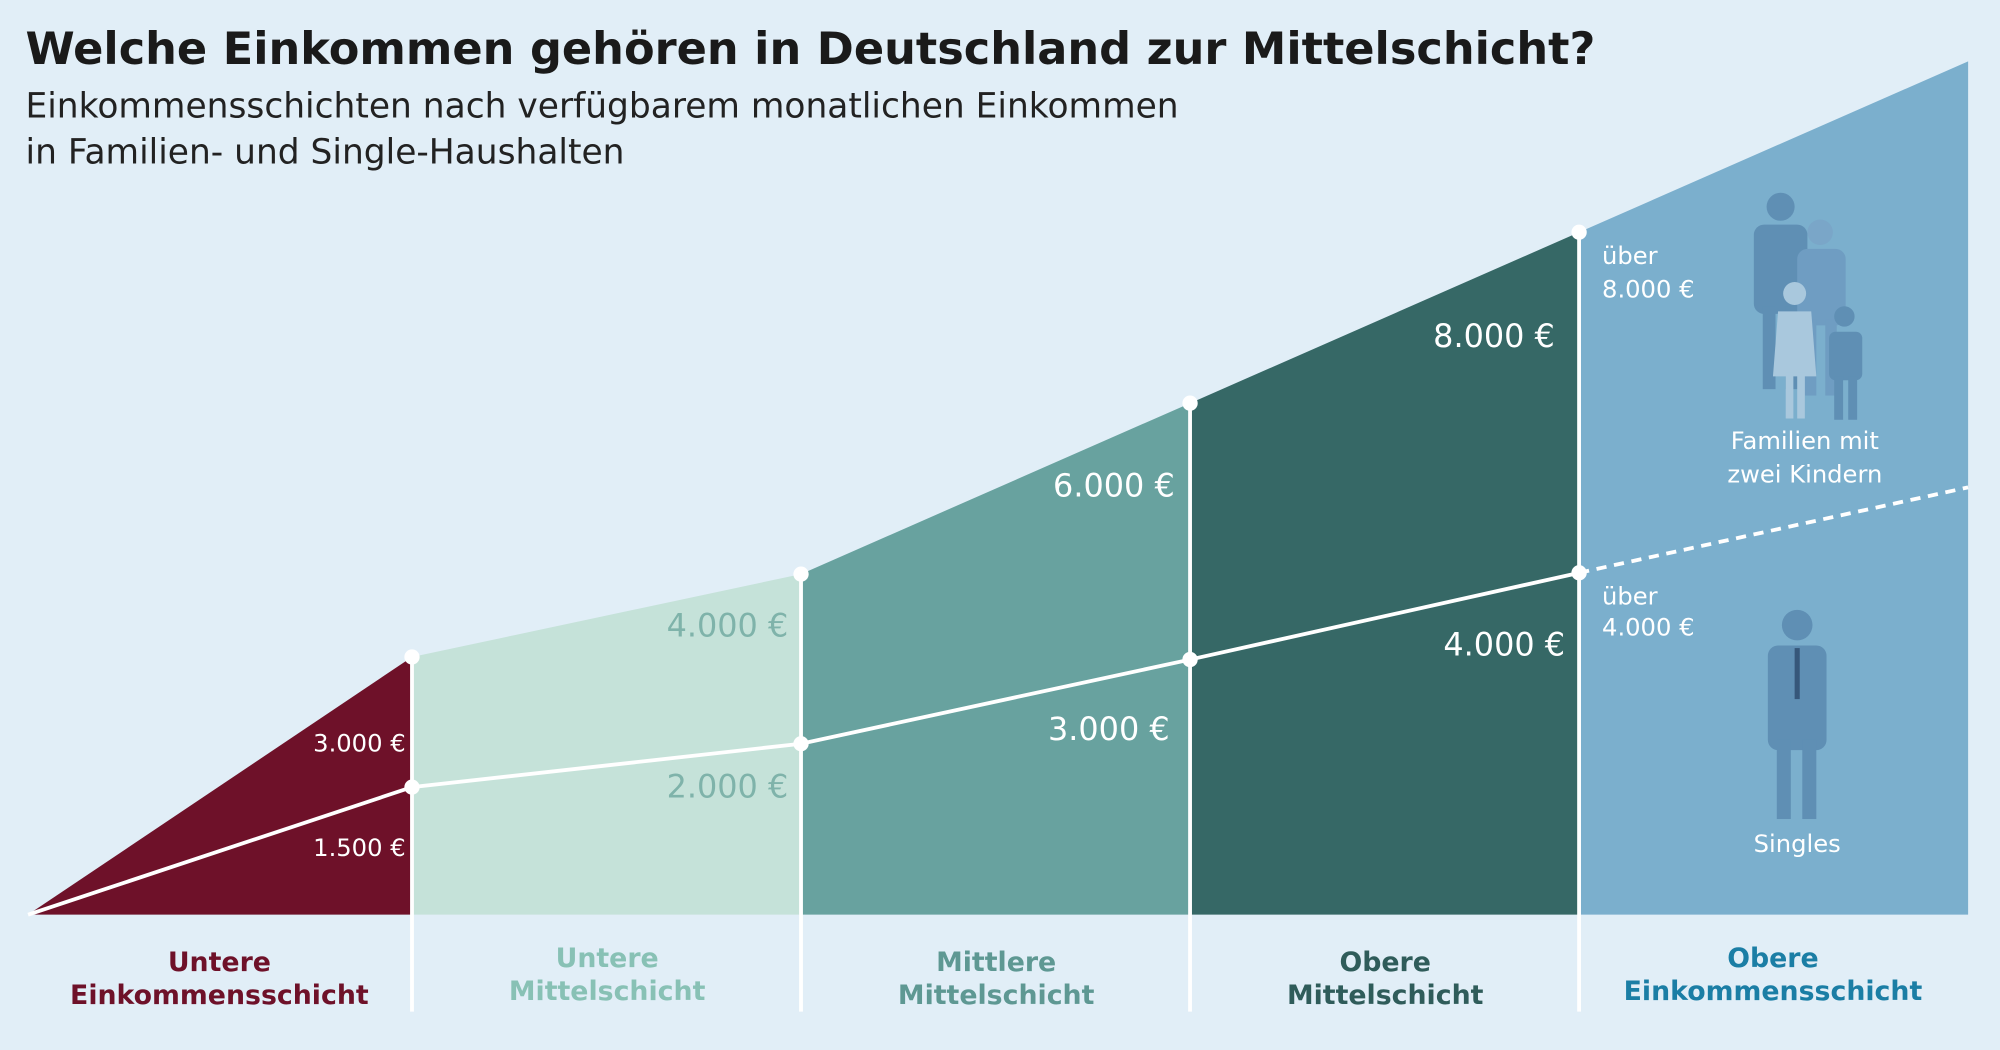 This screenshot has width=2000, height=1050. I want to click on family-label: zwei Kindern, so click(1804, 474).